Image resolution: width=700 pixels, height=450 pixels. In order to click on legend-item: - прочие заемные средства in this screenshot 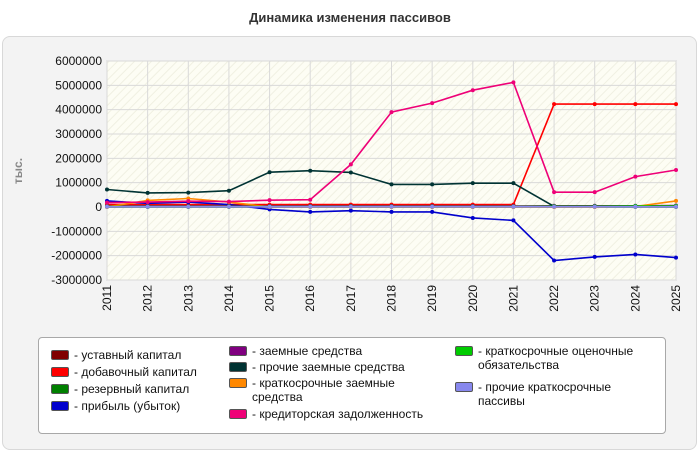, I will do `click(334, 367)`.